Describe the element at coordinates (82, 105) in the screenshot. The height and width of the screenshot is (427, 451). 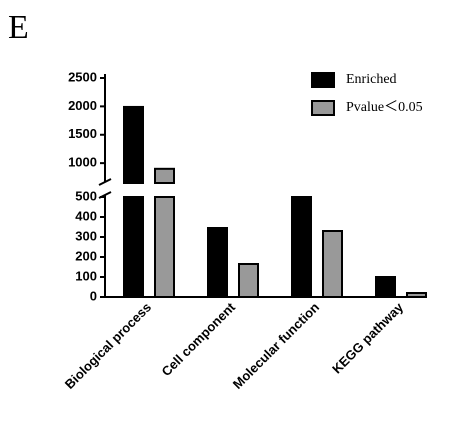
I see `y-tick-label: 2000` at that location.